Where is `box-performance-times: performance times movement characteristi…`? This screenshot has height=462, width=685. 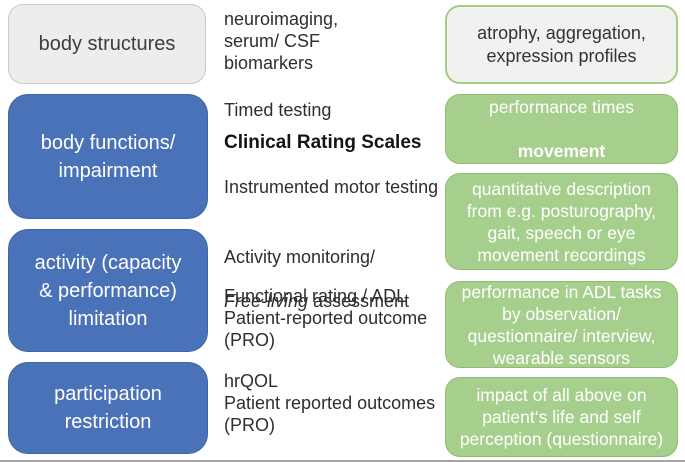
box-performance-times: performance times movement characteristi… is located at coordinates (561, 138).